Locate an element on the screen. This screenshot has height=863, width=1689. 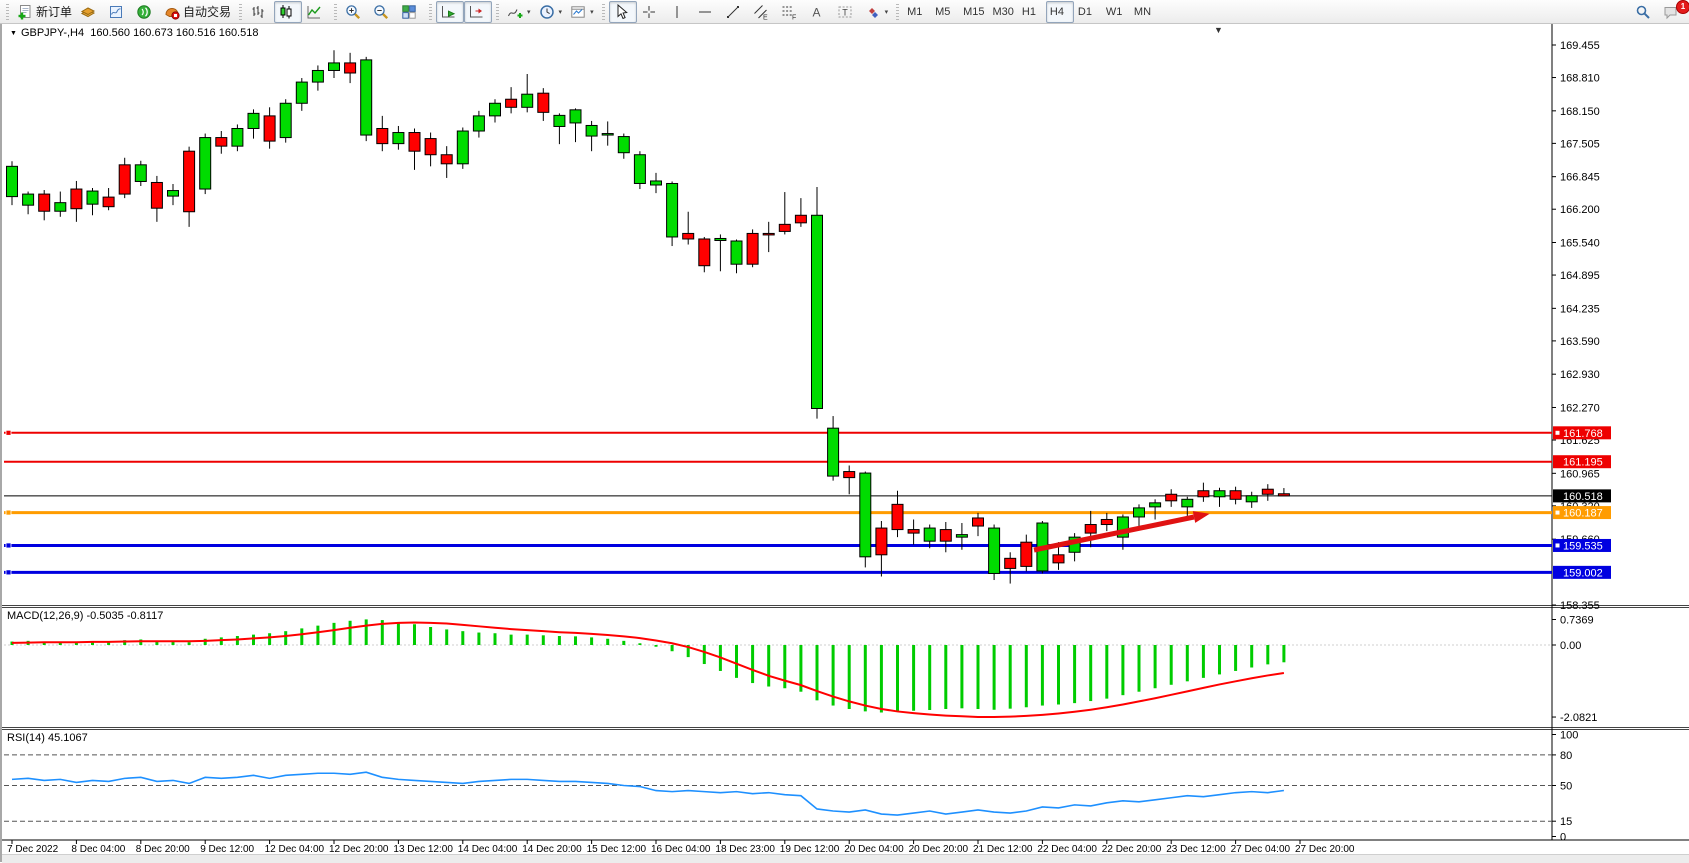
tf-m5-label: M5 is located at coordinates (943, 11).